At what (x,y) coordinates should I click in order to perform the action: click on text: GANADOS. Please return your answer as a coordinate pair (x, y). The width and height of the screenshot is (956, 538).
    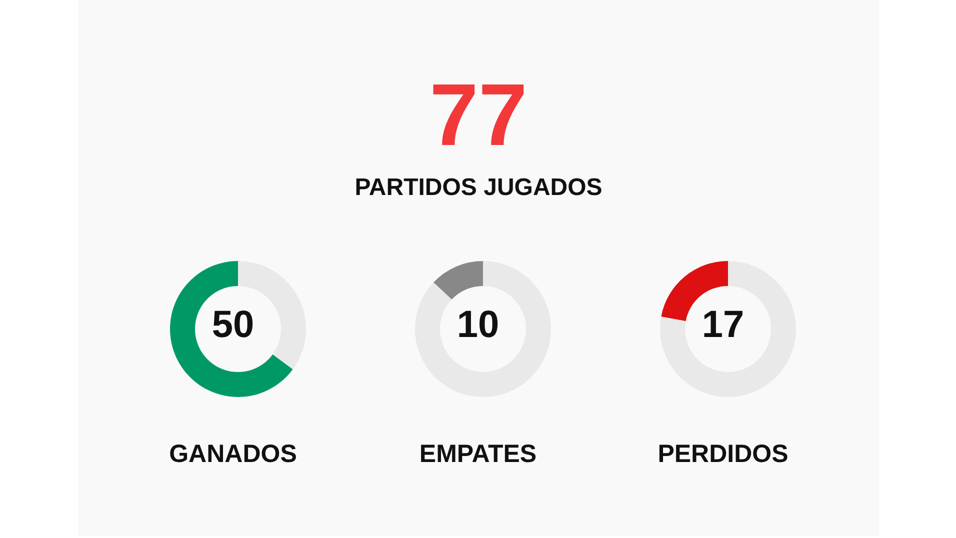
    Looking at the image, I should click on (233, 454).